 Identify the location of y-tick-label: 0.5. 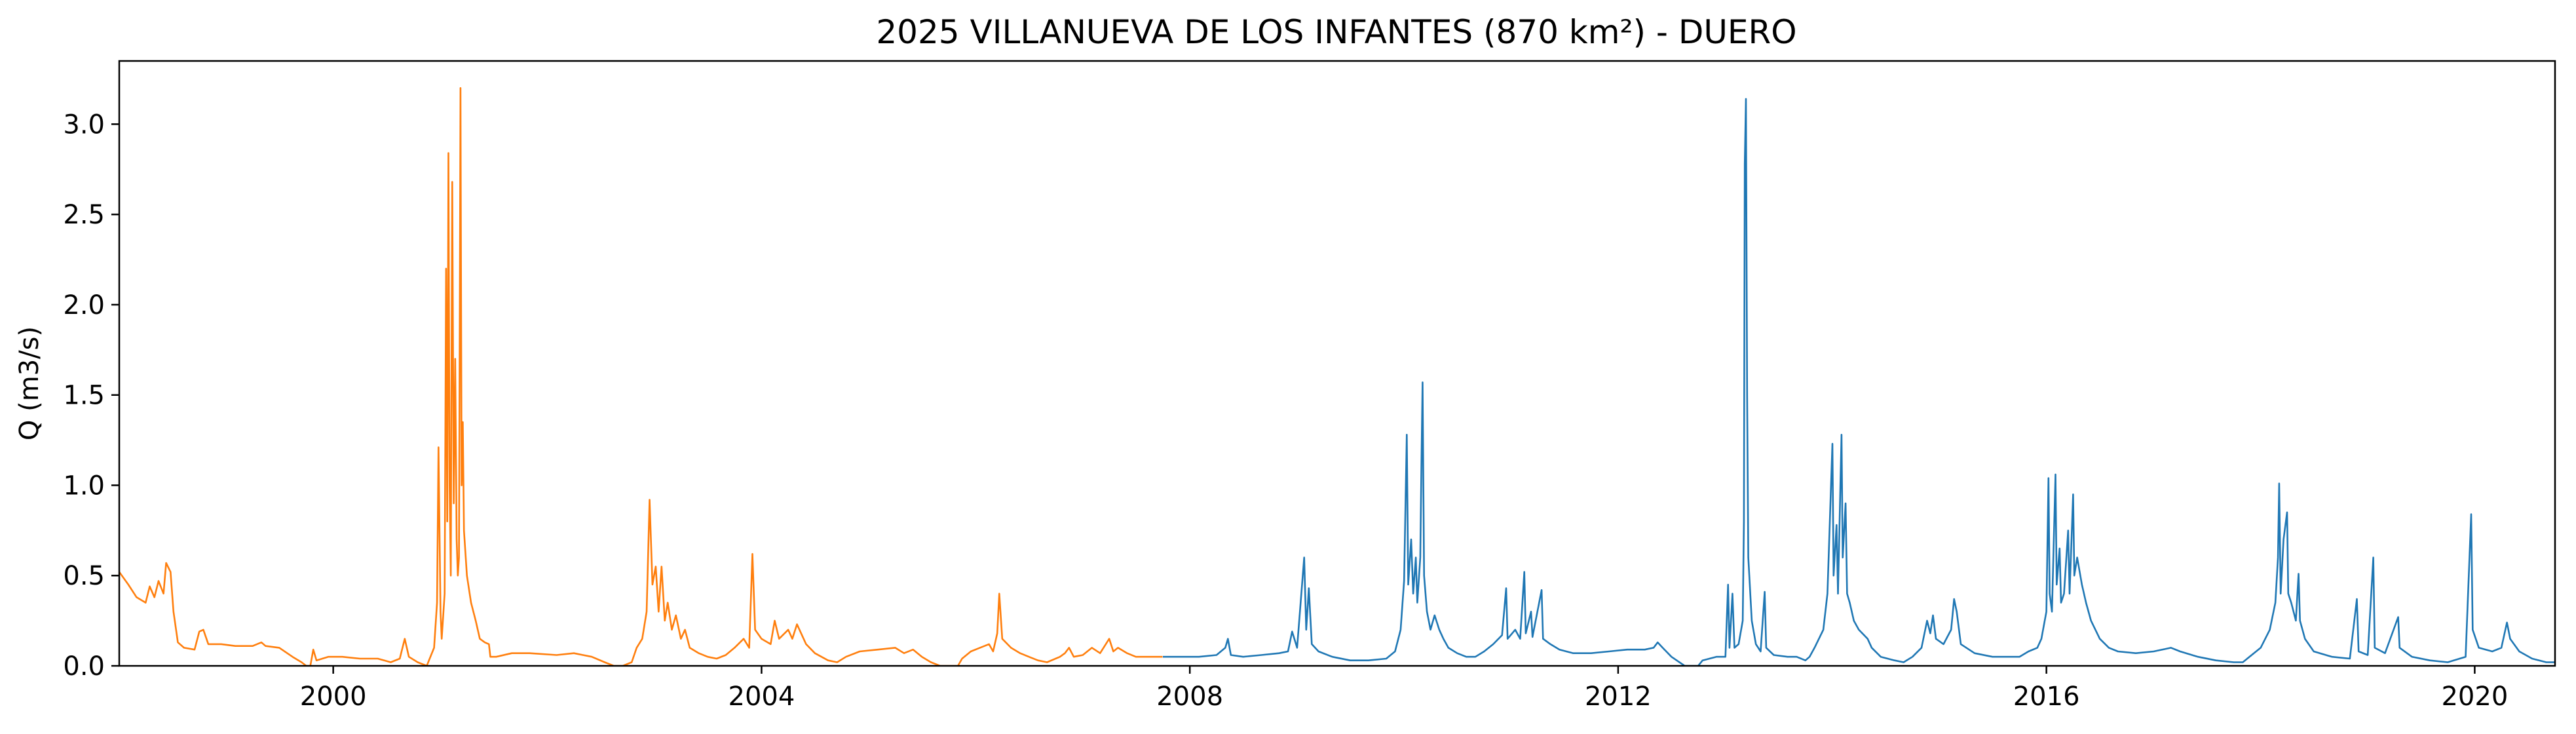
(84, 576).